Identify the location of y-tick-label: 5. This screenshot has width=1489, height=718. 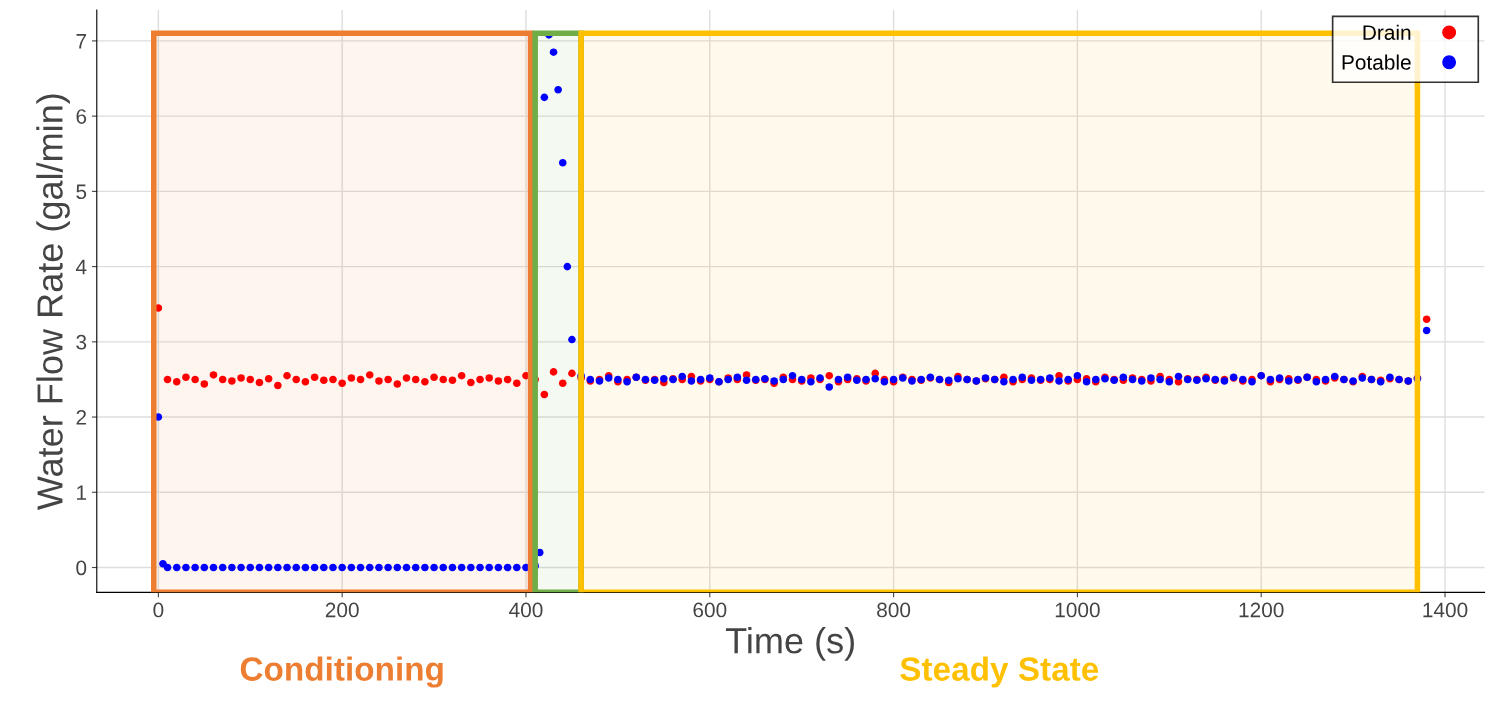
(81, 192).